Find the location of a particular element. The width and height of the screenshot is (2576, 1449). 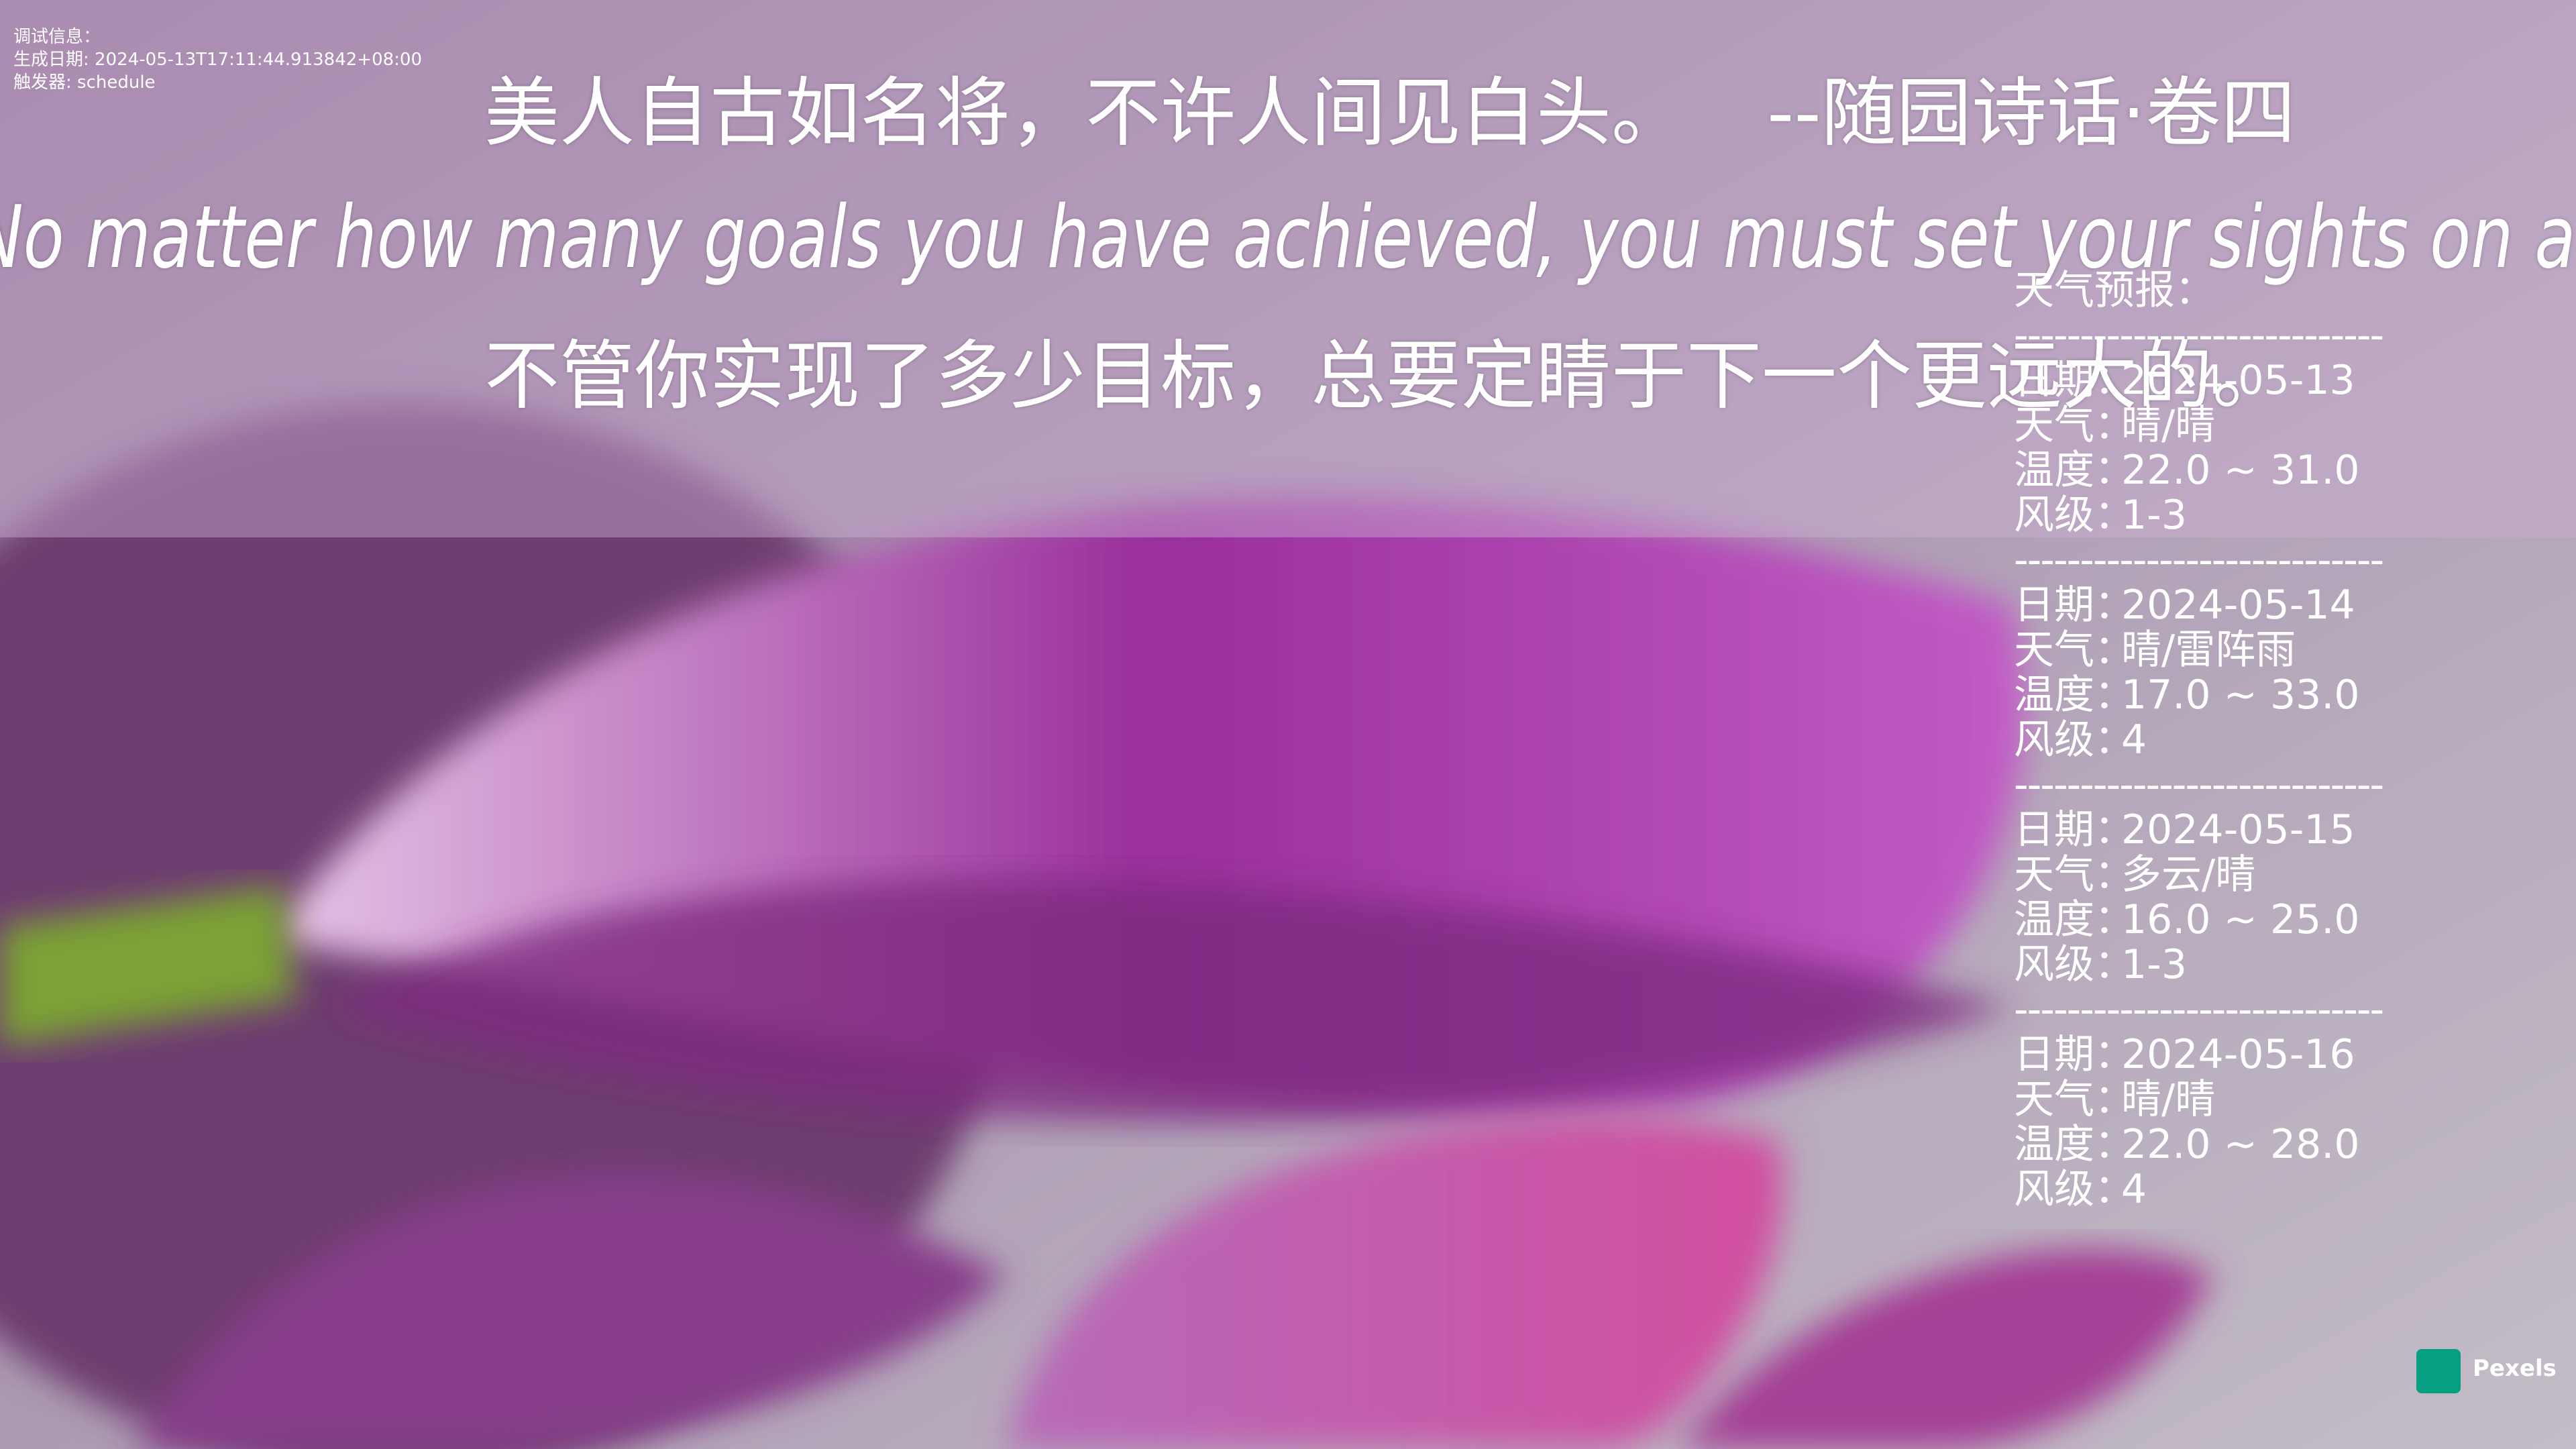

weather-row: 温度：22.0 ~ 31.0 is located at coordinates (2228, 470).